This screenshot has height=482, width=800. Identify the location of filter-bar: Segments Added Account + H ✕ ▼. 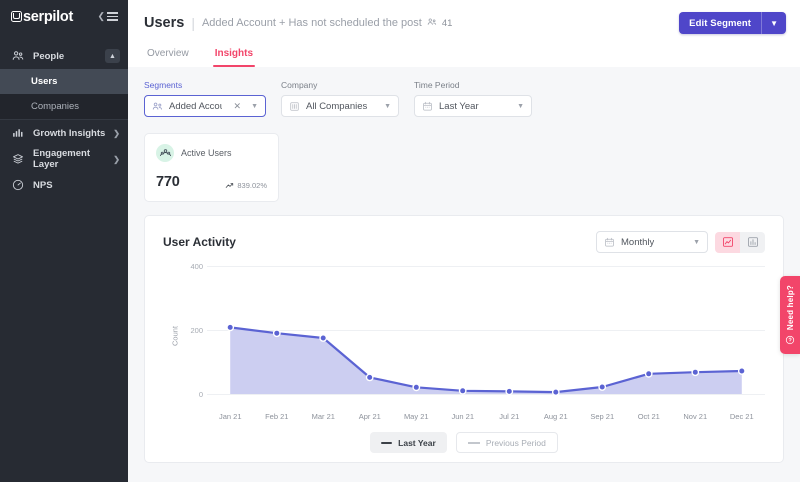
(464, 98).